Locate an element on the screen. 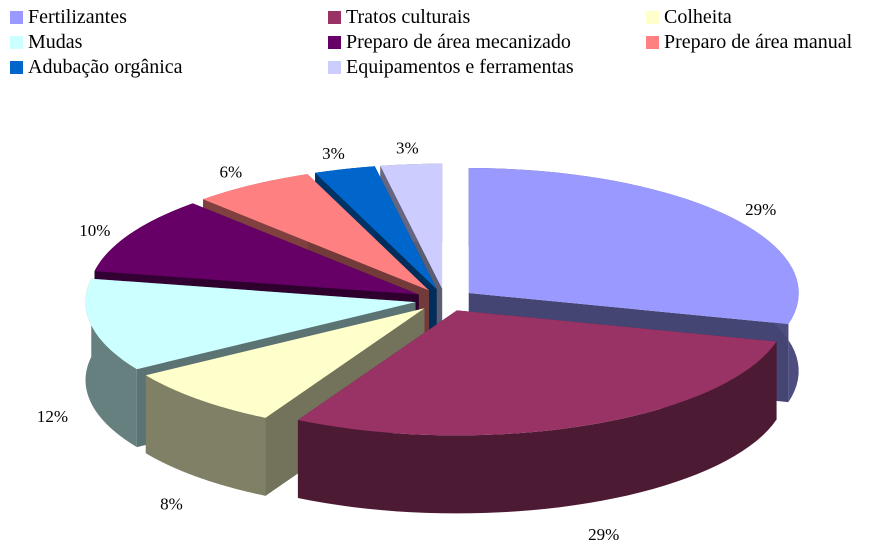 This screenshot has height=554, width=893. legend-label: Tratos culturais is located at coordinates (408, 17).